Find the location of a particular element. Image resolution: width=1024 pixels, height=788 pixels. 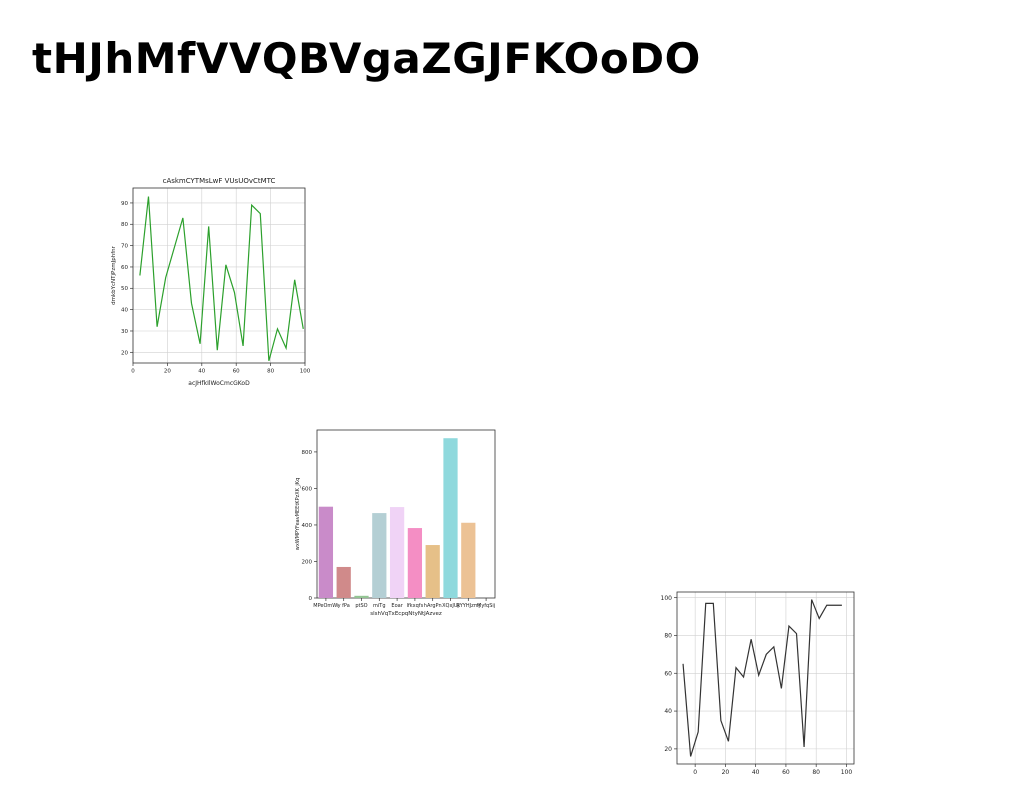

page-title: tHJhMfVVQBVgaZGJFKOoDO is located at coordinates (366, 58).